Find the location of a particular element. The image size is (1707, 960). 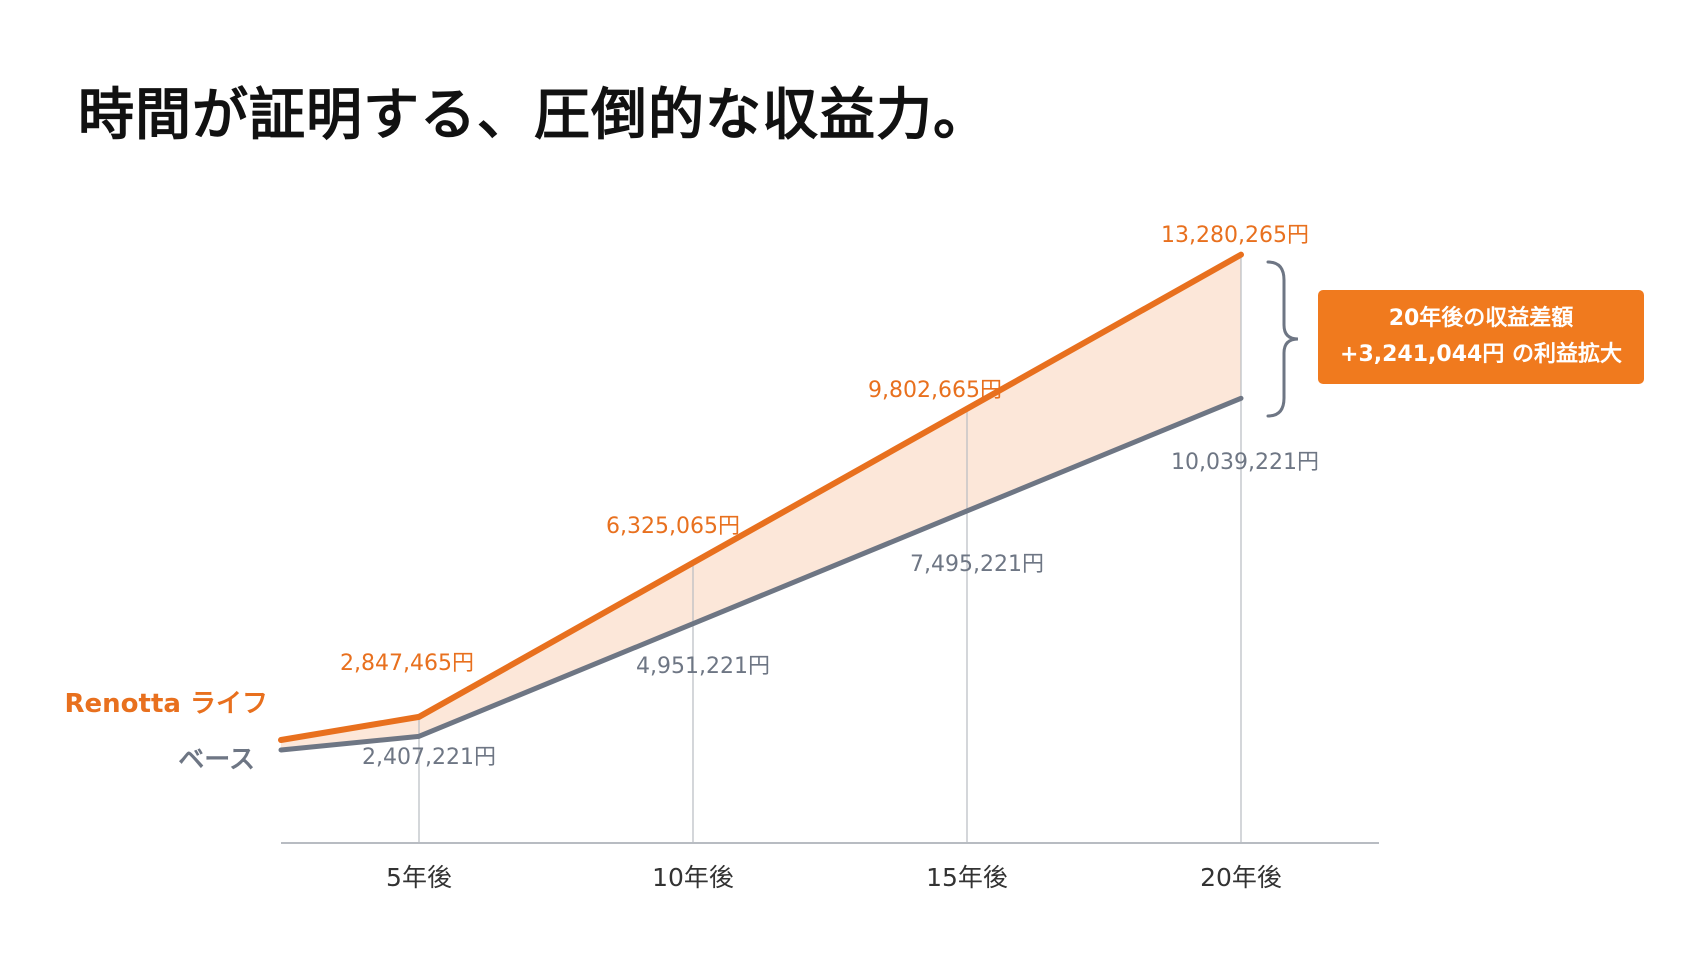

data-label-base: 2,407,221円 is located at coordinates (429, 757).